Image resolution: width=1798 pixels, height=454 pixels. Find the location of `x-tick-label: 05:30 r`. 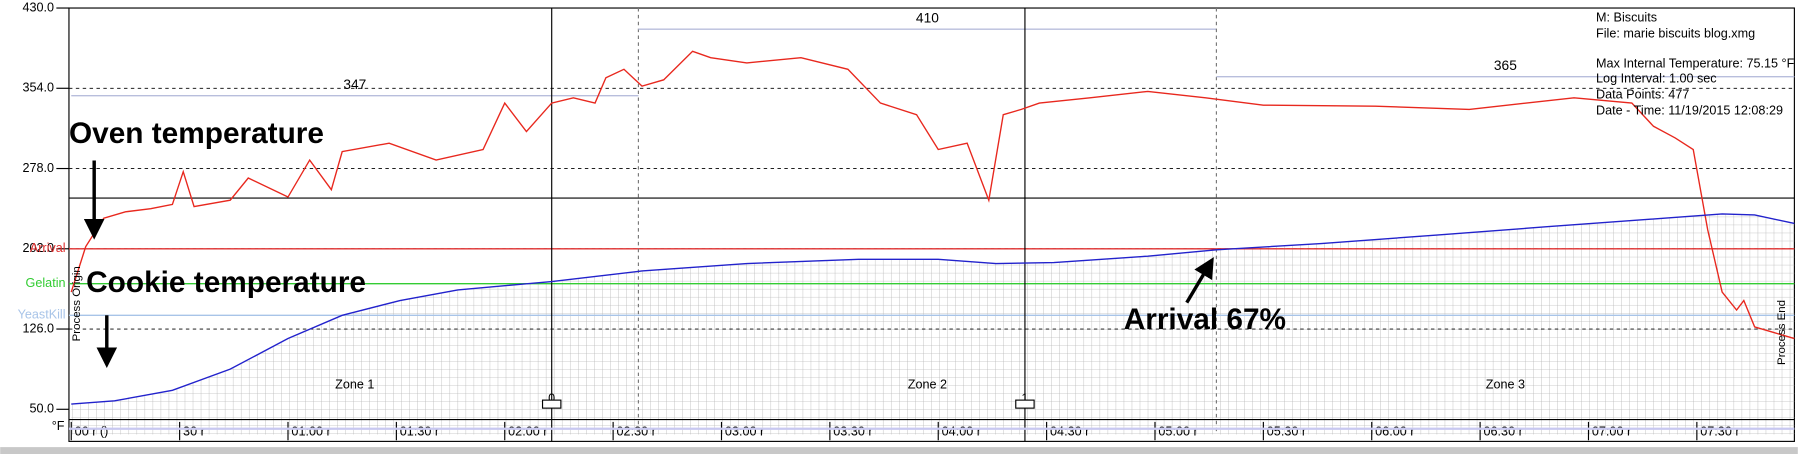

x-tick-label: 05:30 r is located at coordinates (1286, 432).